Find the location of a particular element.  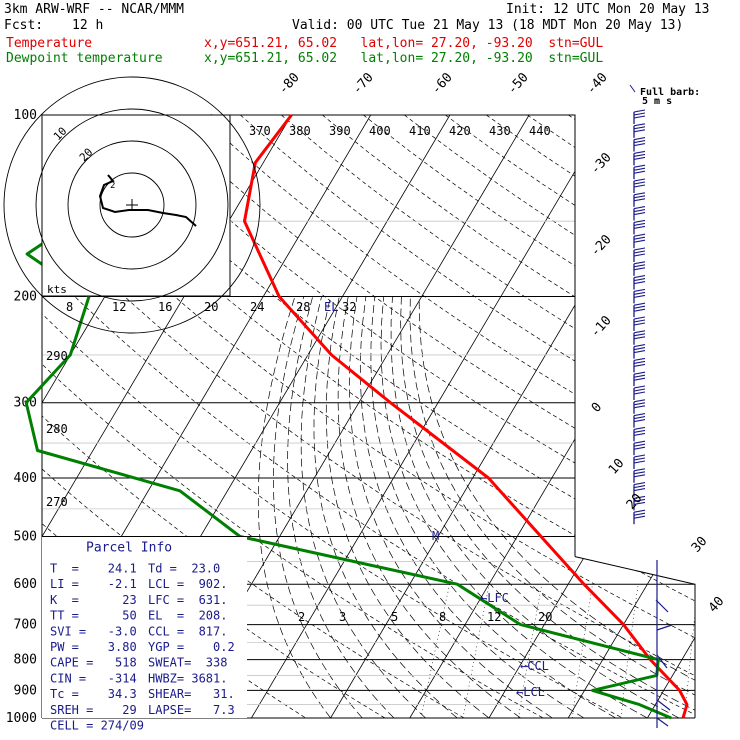

el-marker: EL is located at coordinates (331, 307).